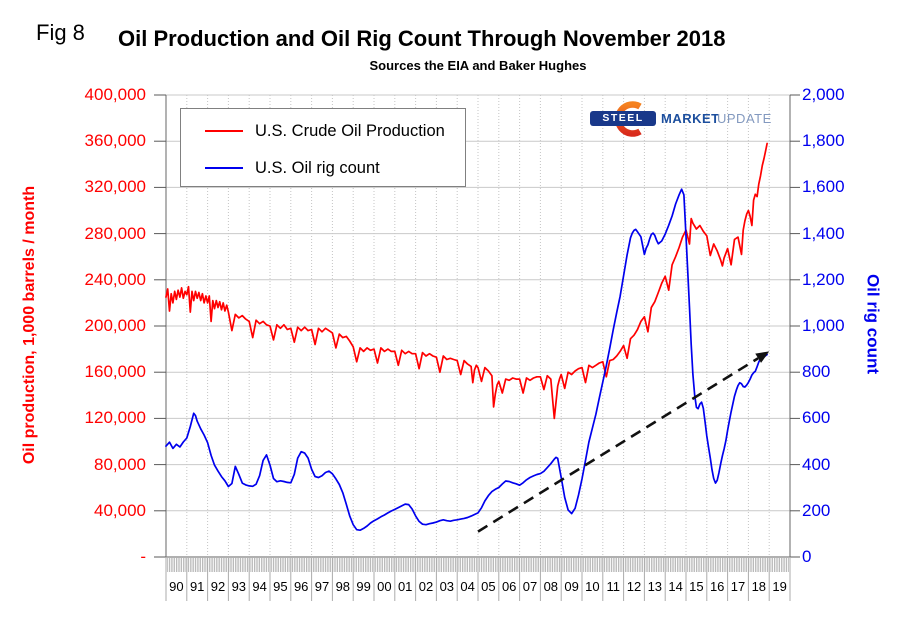 The height and width of the screenshot is (622, 901). Describe the element at coordinates (384, 586) in the screenshot. I see `year-label: 00` at that location.